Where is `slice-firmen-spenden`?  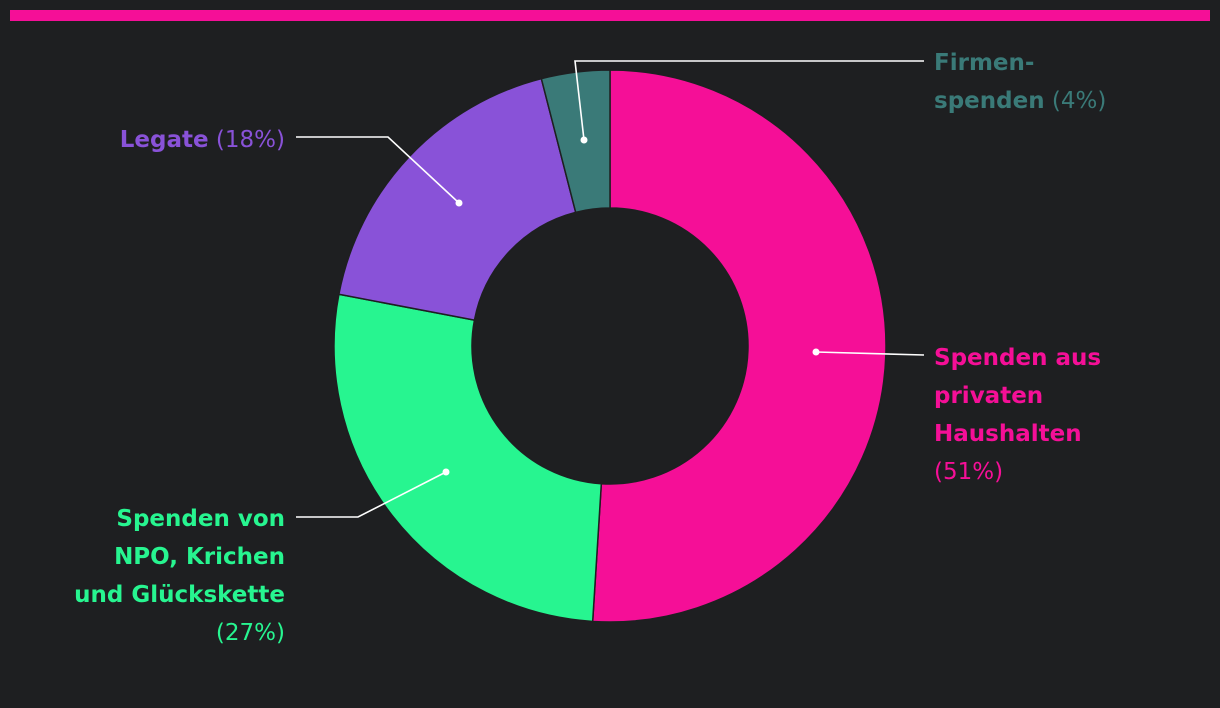 slice-firmen-spenden is located at coordinates (575, 141).